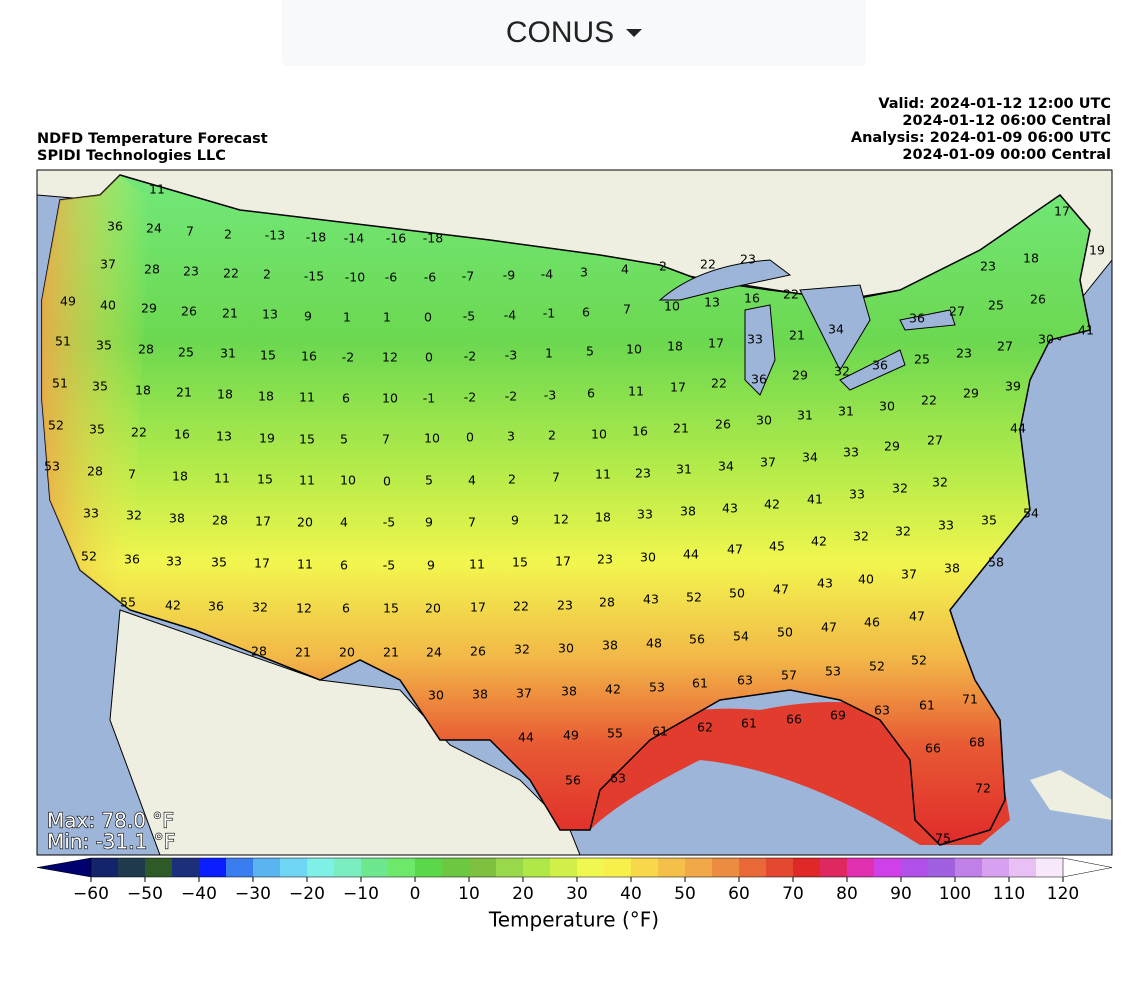 This screenshot has height=1005, width=1147. Describe the element at coordinates (509, 275) in the screenshot. I see `station-temp: -9` at that location.